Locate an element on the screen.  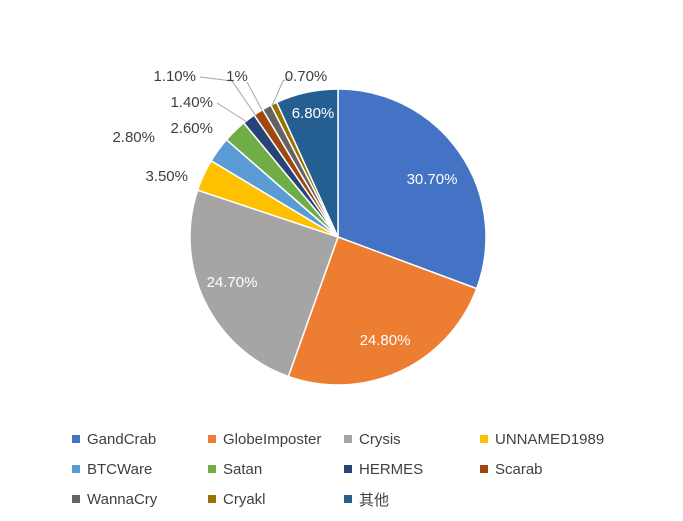
legend-label: Satan is located at coordinates (243, 469).